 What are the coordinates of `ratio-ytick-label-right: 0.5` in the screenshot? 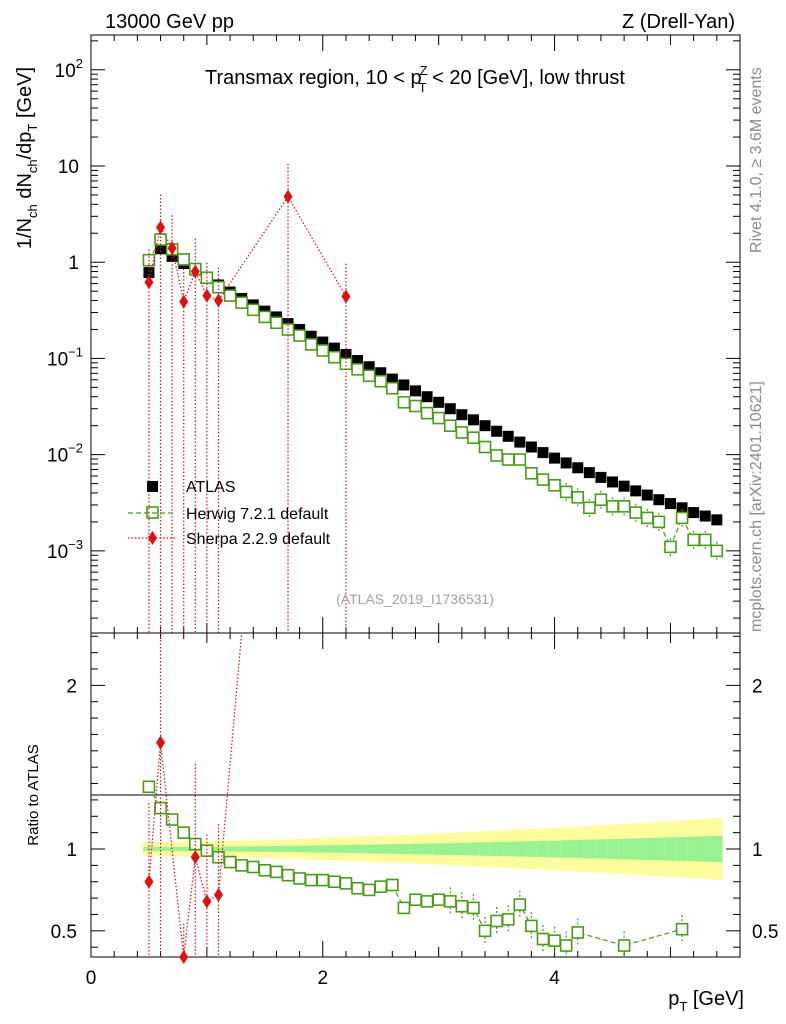 It's located at (765, 932).